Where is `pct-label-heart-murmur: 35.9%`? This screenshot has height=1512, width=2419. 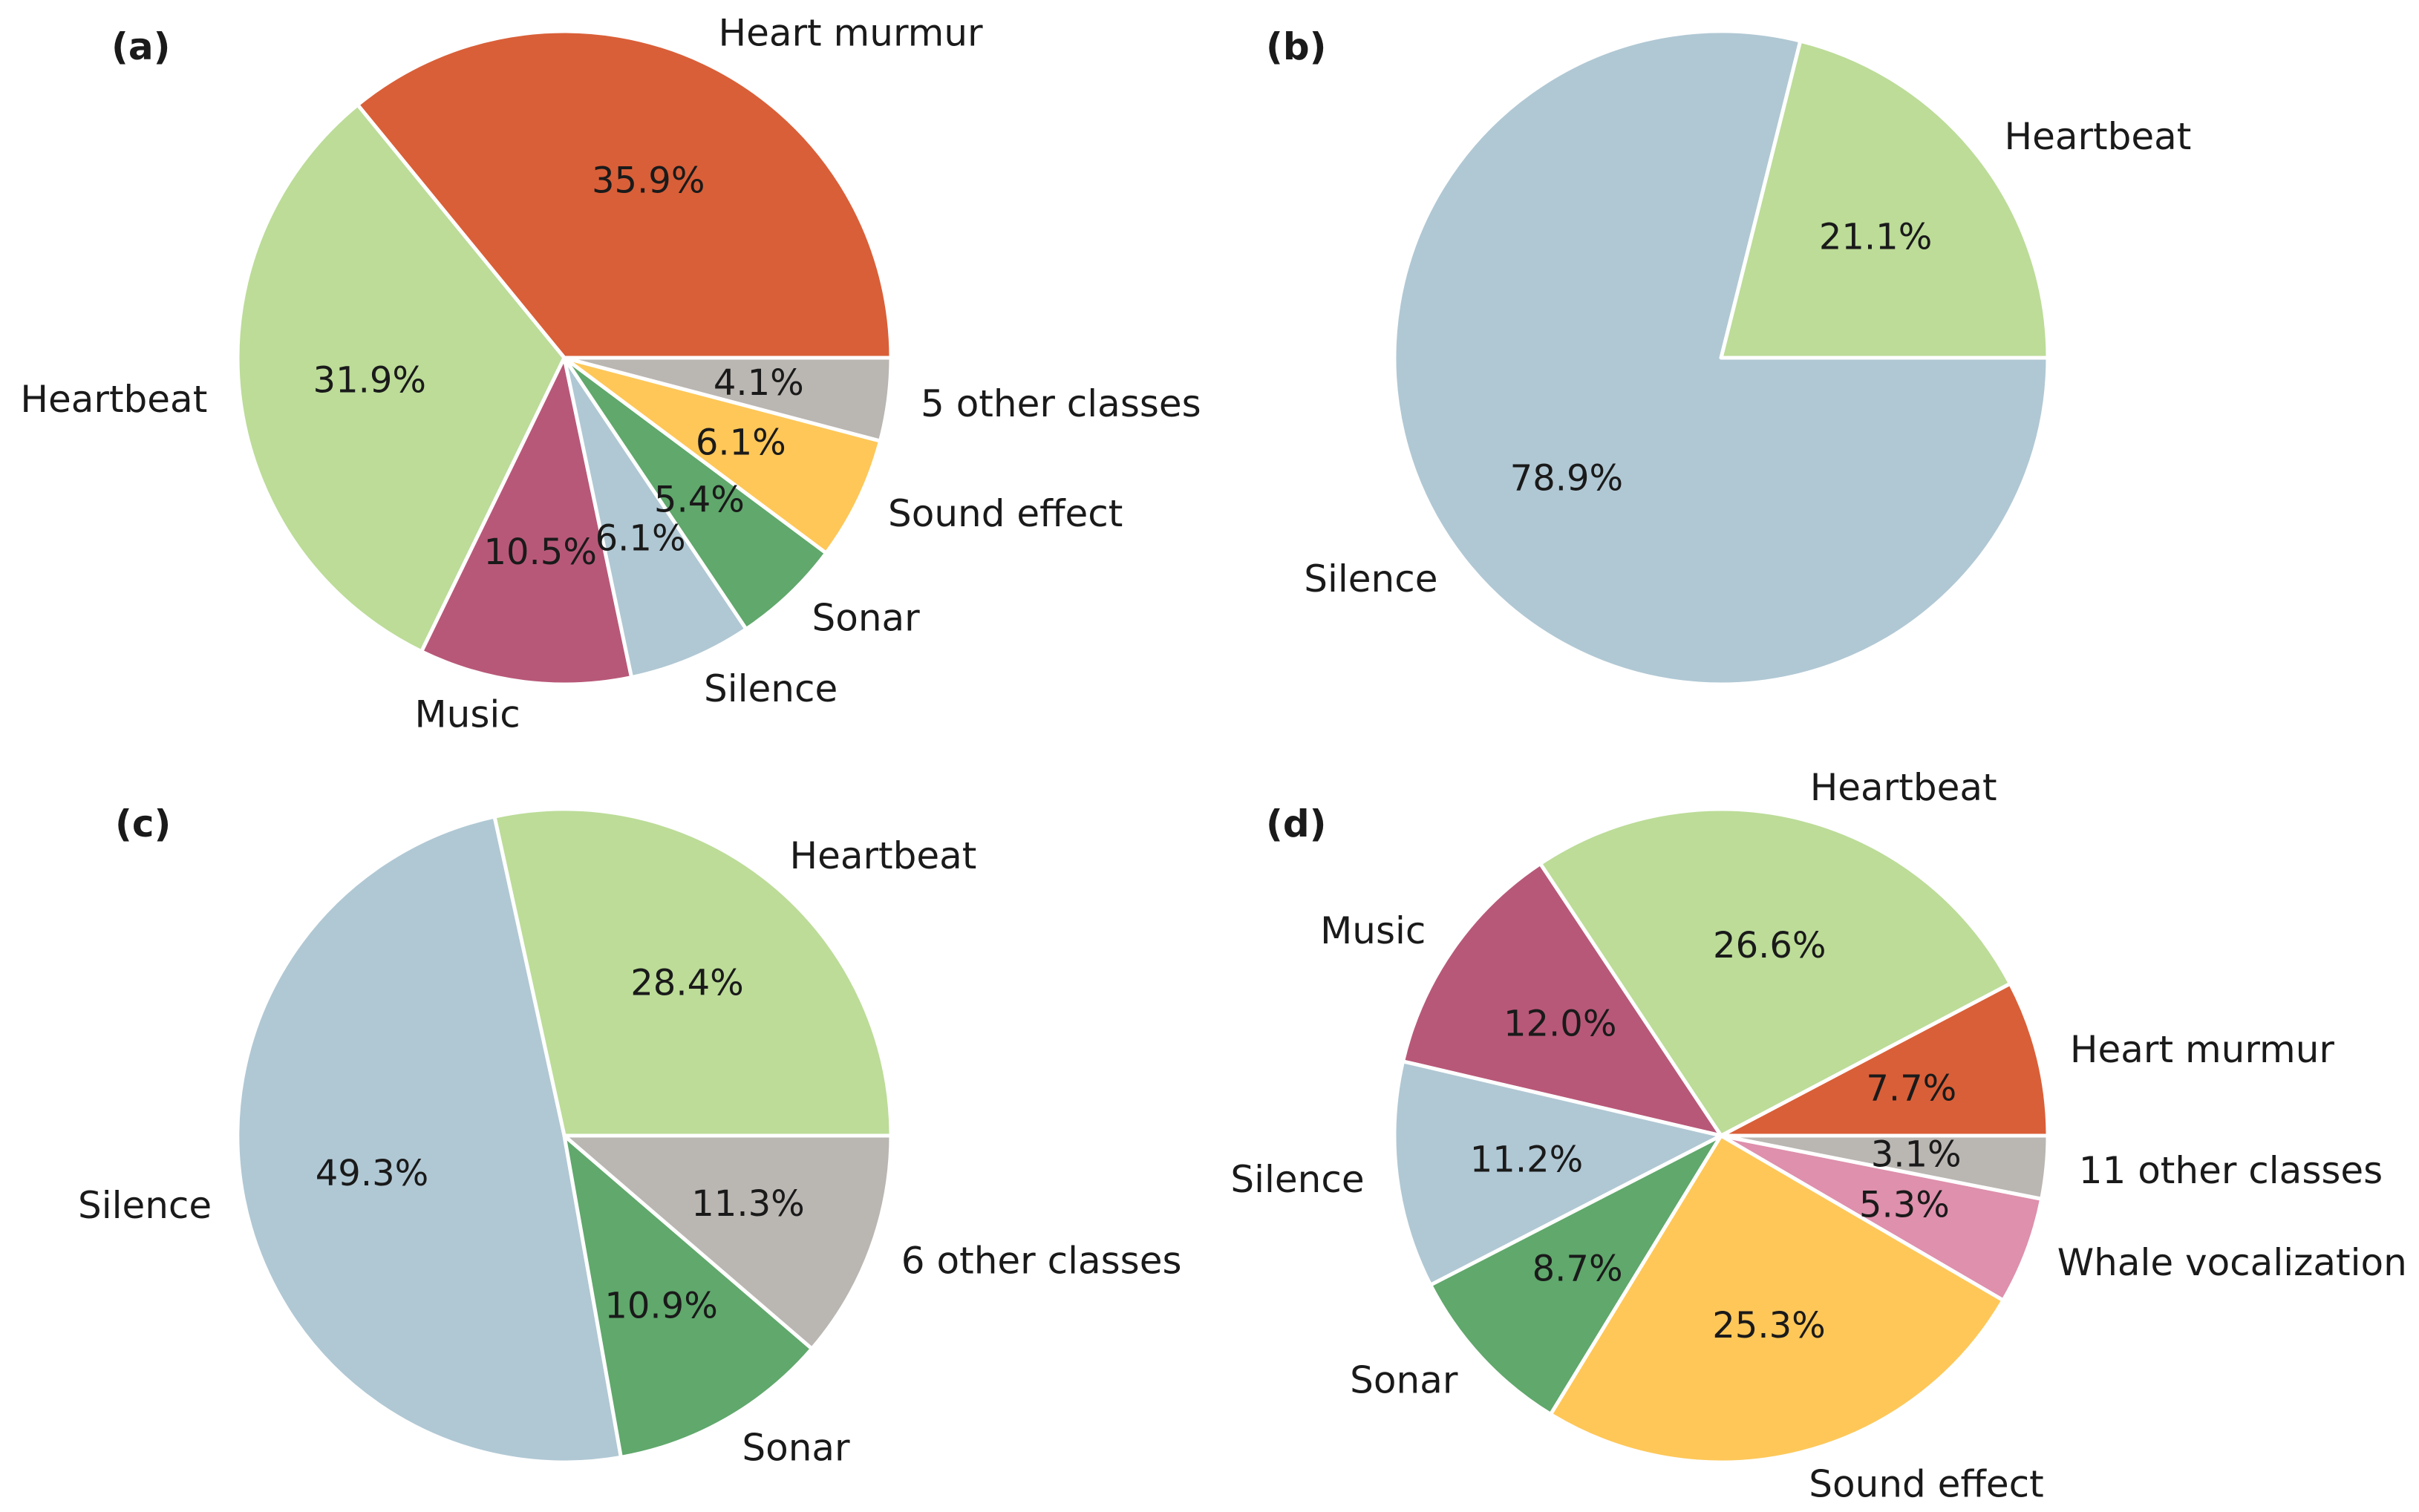
pct-label-heart-murmur: 35.9% is located at coordinates (649, 181).